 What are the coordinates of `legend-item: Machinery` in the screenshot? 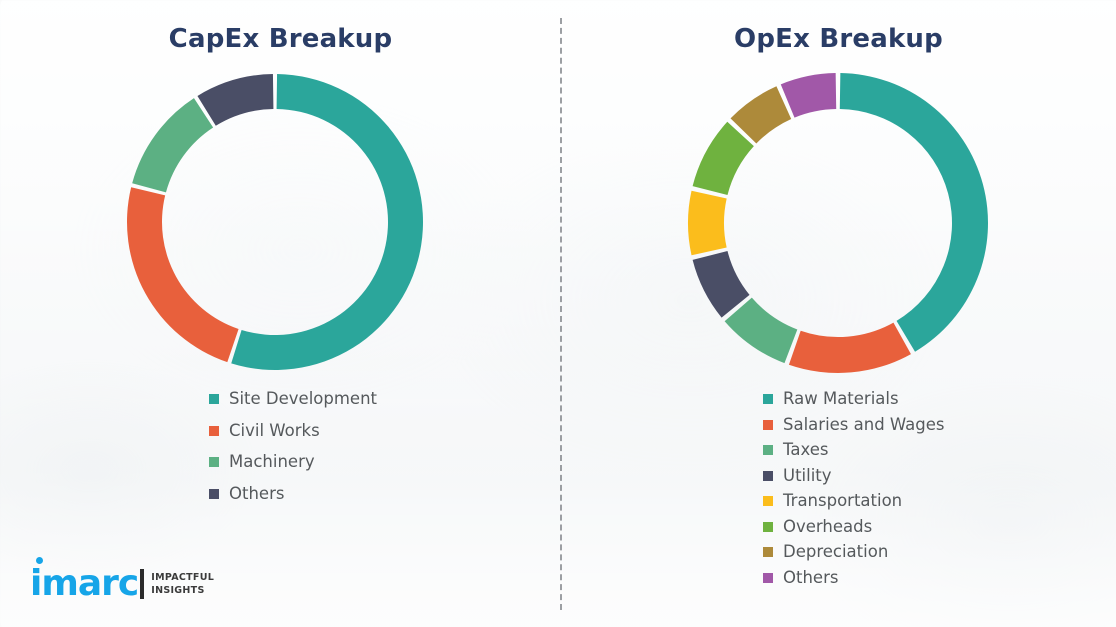 It's located at (293, 461).